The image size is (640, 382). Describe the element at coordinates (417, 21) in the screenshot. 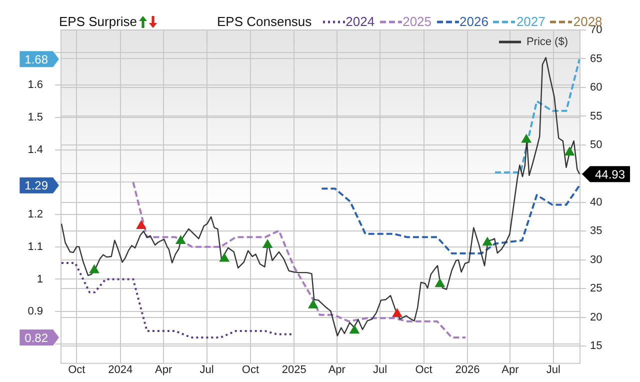

I see `legend-label: 2025` at that location.